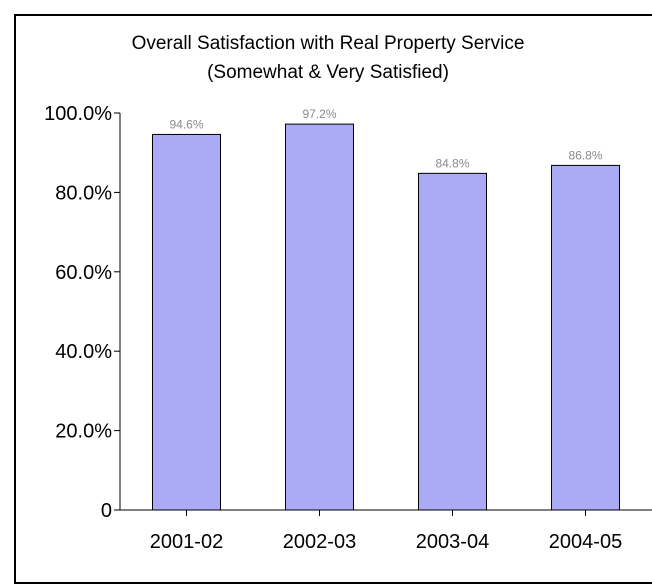 Image resolution: width=652 pixels, height=584 pixels. Describe the element at coordinates (186, 124) in the screenshot. I see `data-label: 94.6%` at that location.